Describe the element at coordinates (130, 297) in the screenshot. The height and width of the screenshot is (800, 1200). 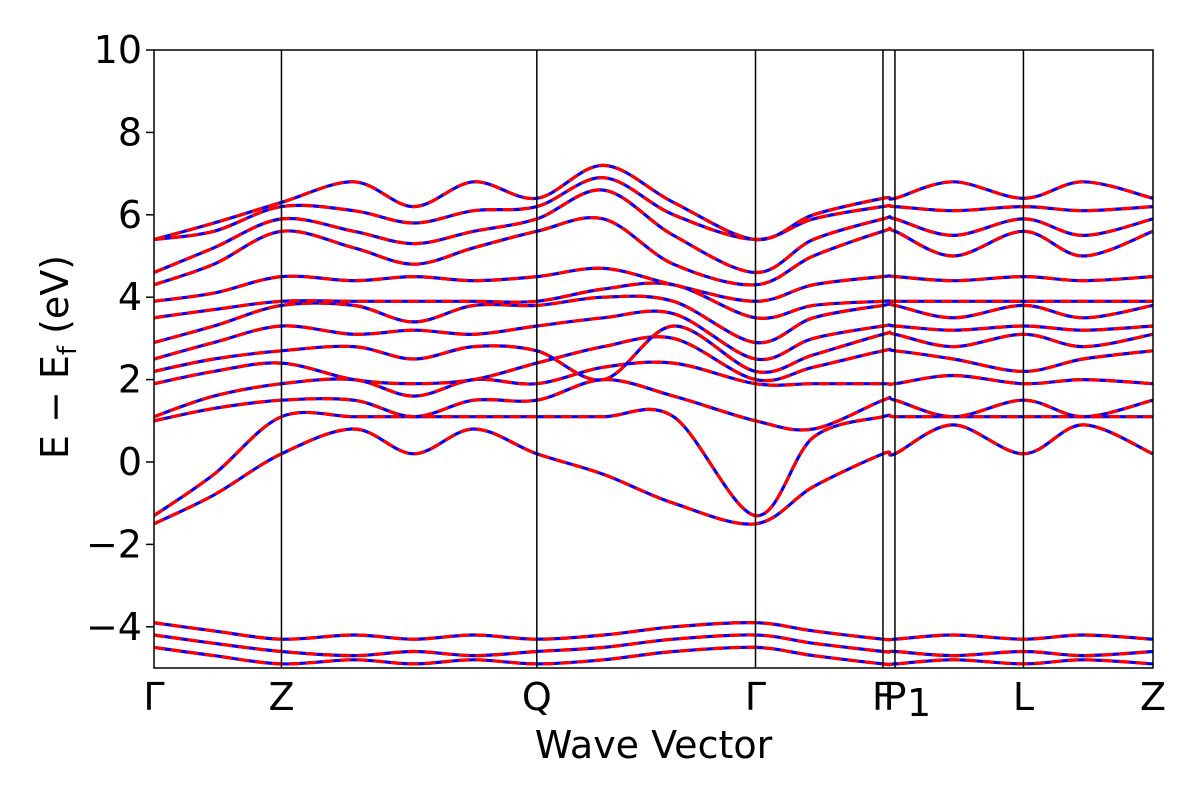
I see `y-tick-label-4: 4` at that location.